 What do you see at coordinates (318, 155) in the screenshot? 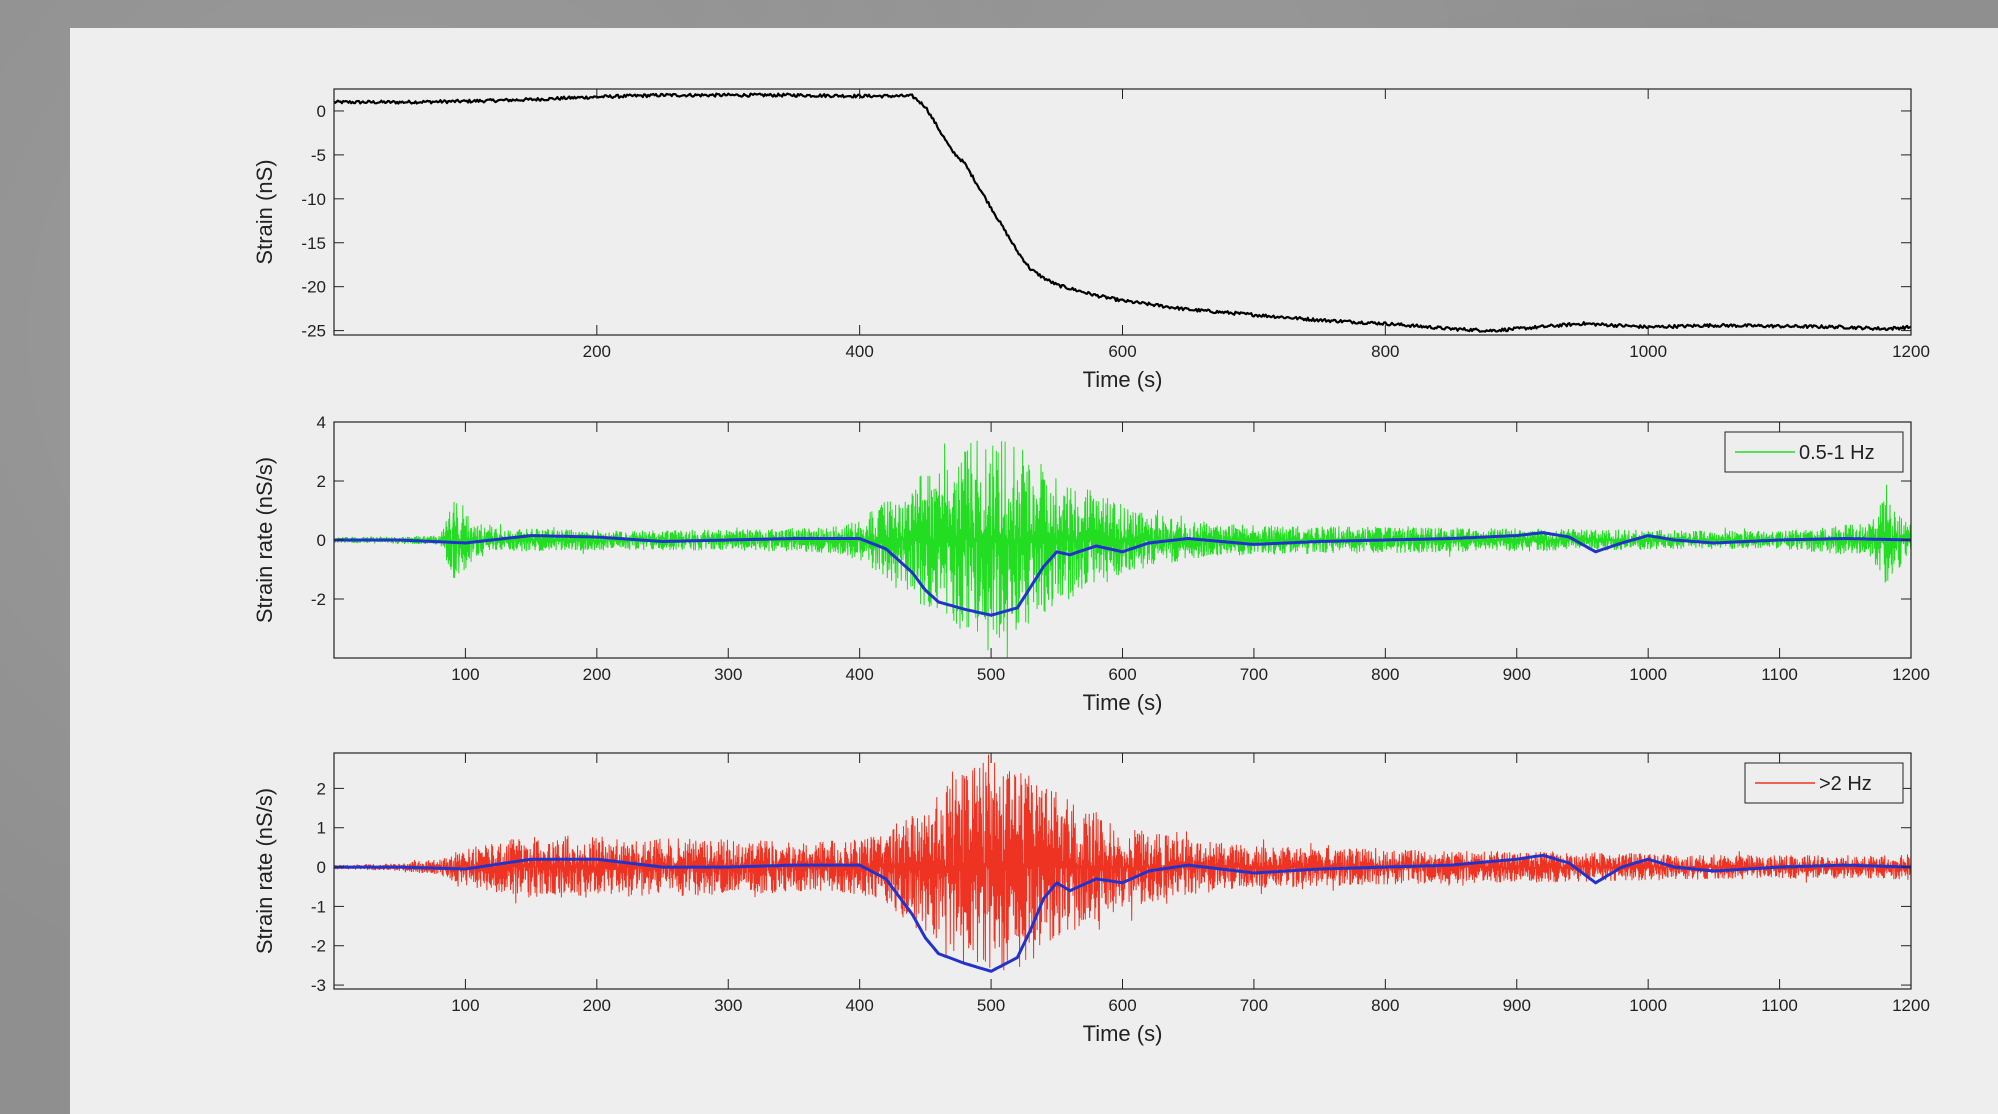
I see `y-tick-label: -5` at bounding box center [318, 155].